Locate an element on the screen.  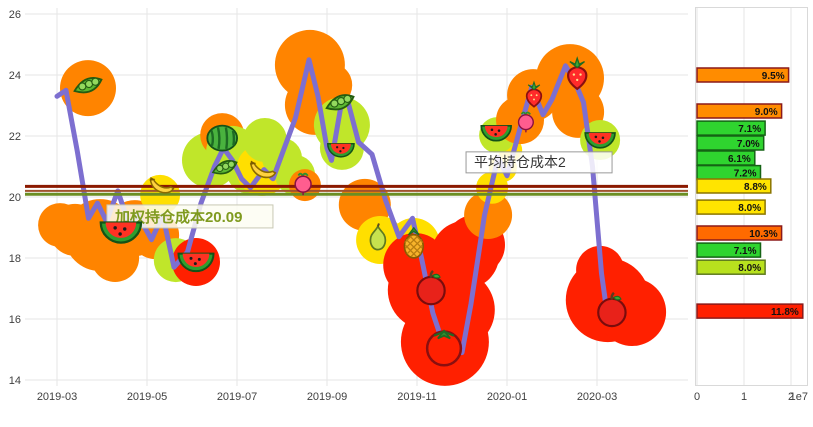
y-axis-tick-label: 24 is located at coordinates (15, 76).